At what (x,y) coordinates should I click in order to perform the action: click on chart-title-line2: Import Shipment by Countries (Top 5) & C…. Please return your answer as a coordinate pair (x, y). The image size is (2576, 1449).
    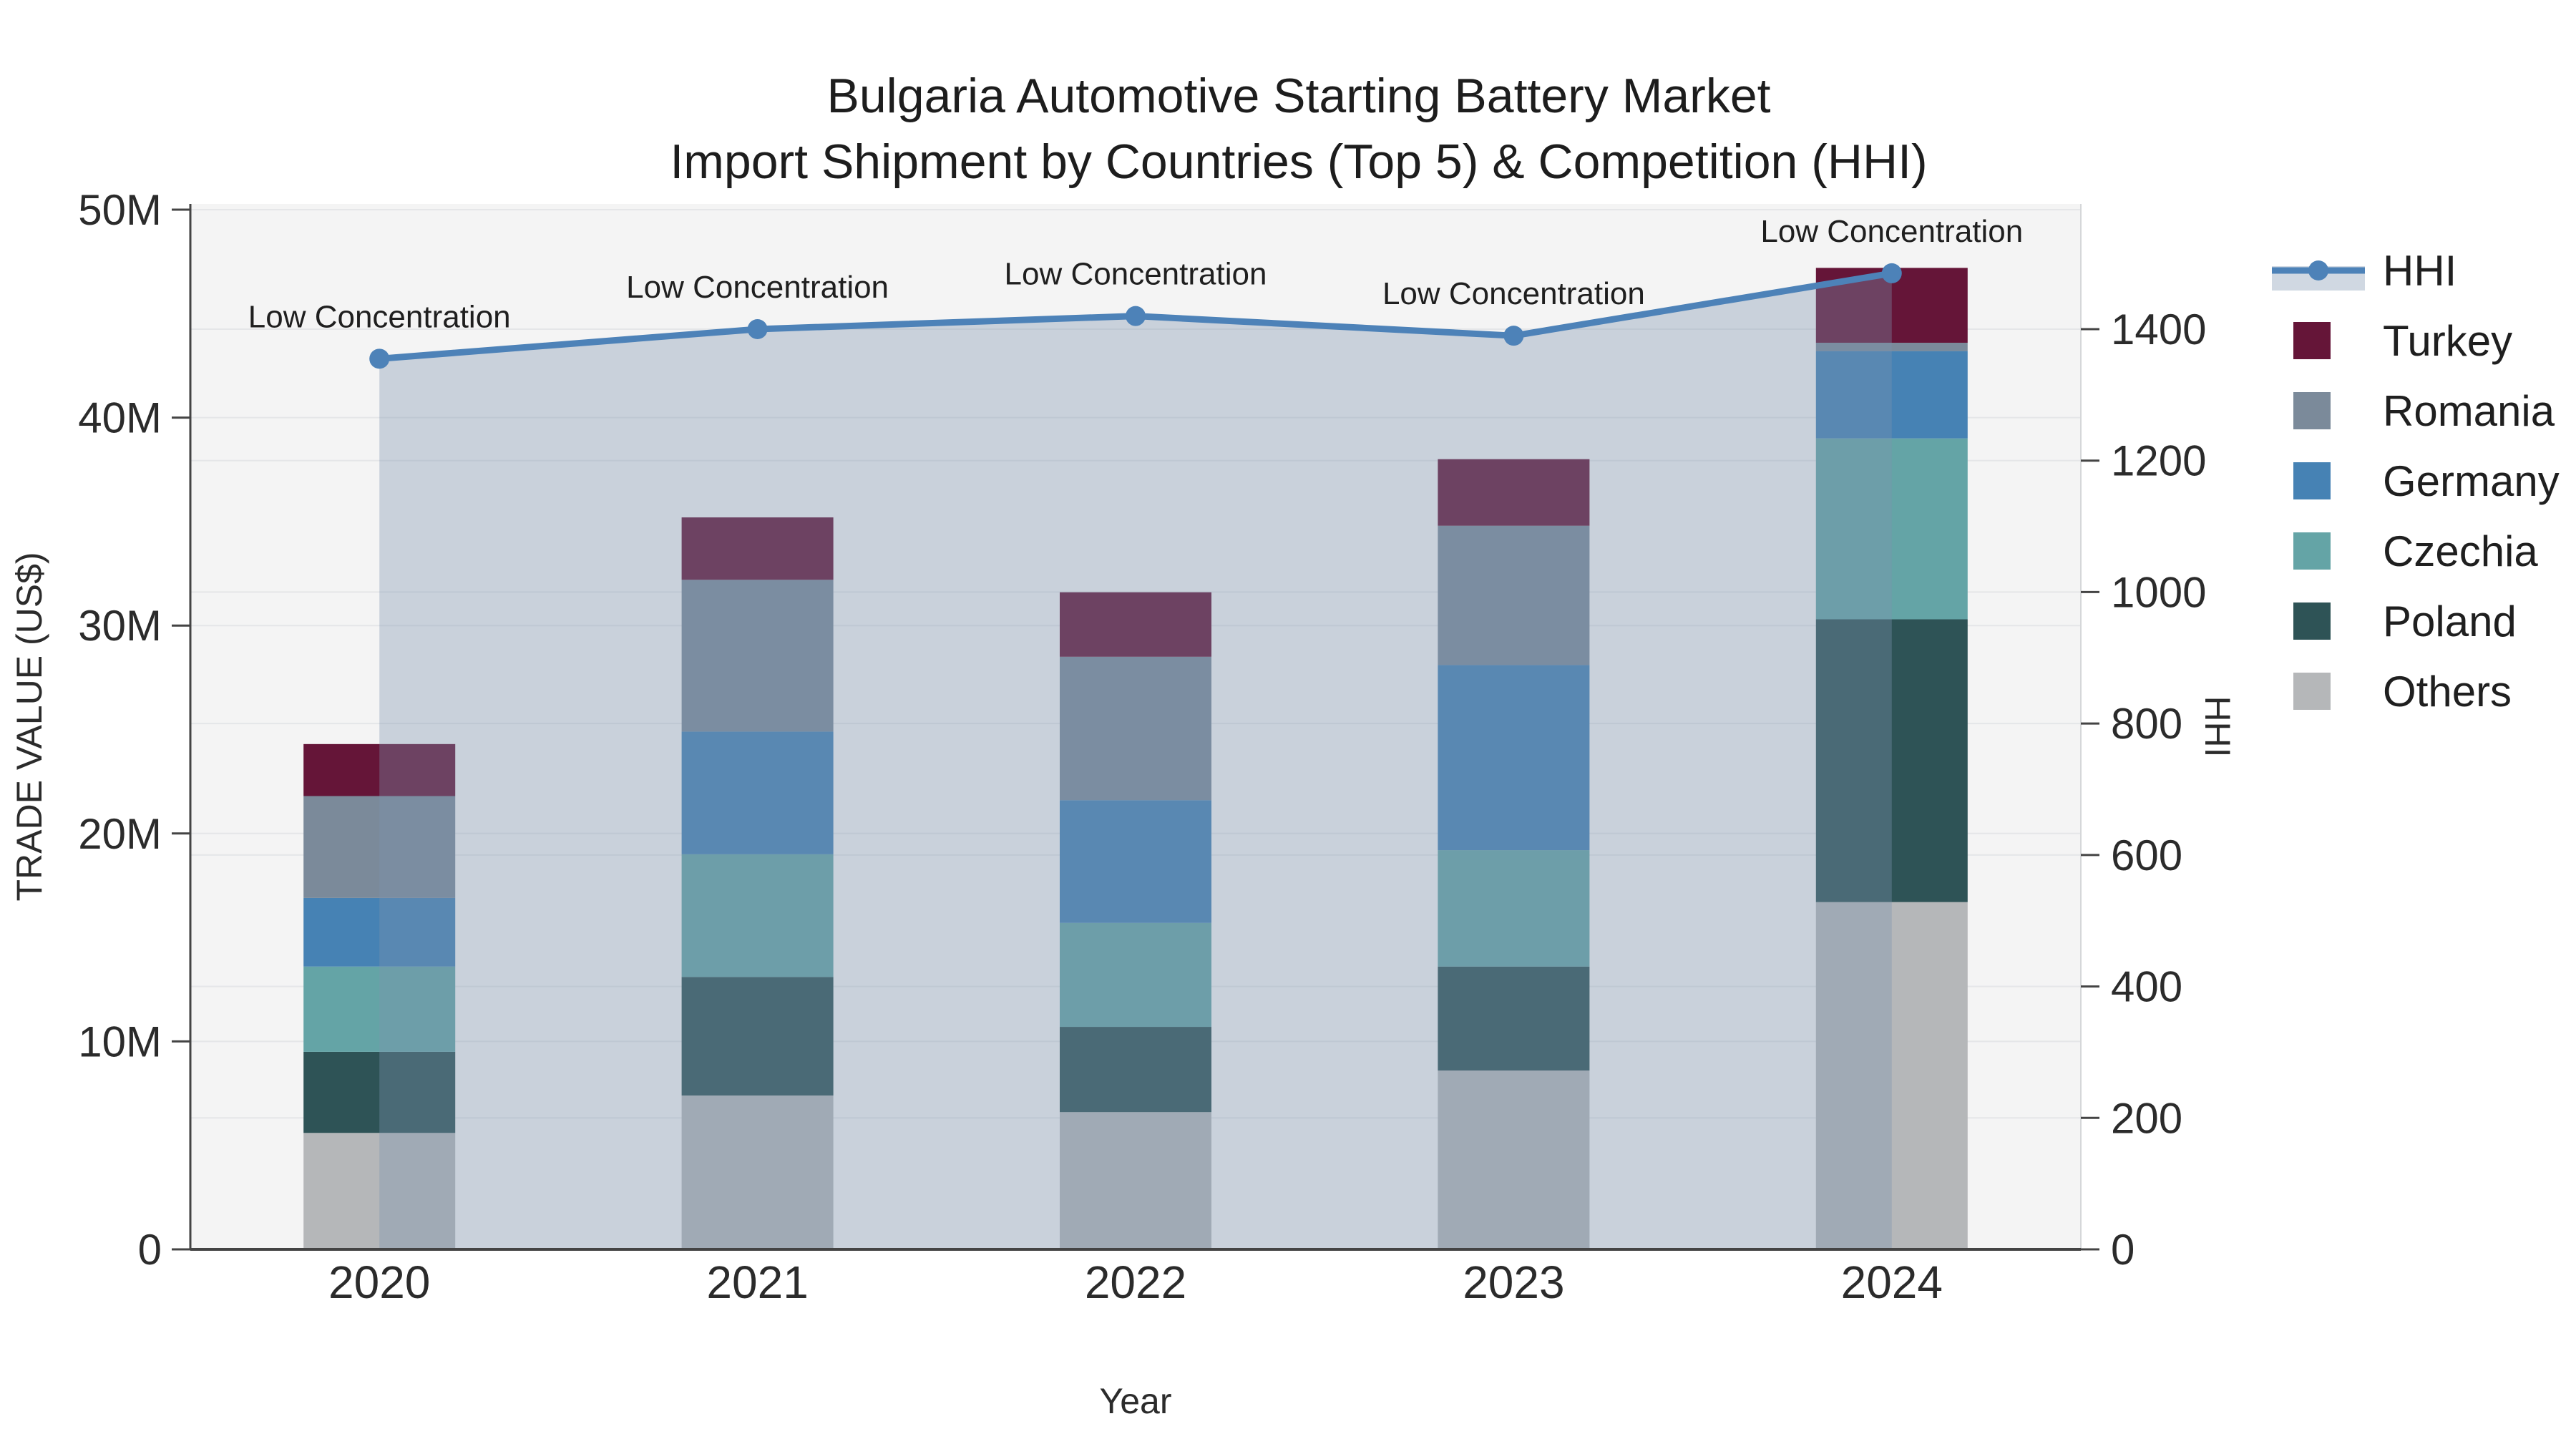
    Looking at the image, I should click on (1299, 162).